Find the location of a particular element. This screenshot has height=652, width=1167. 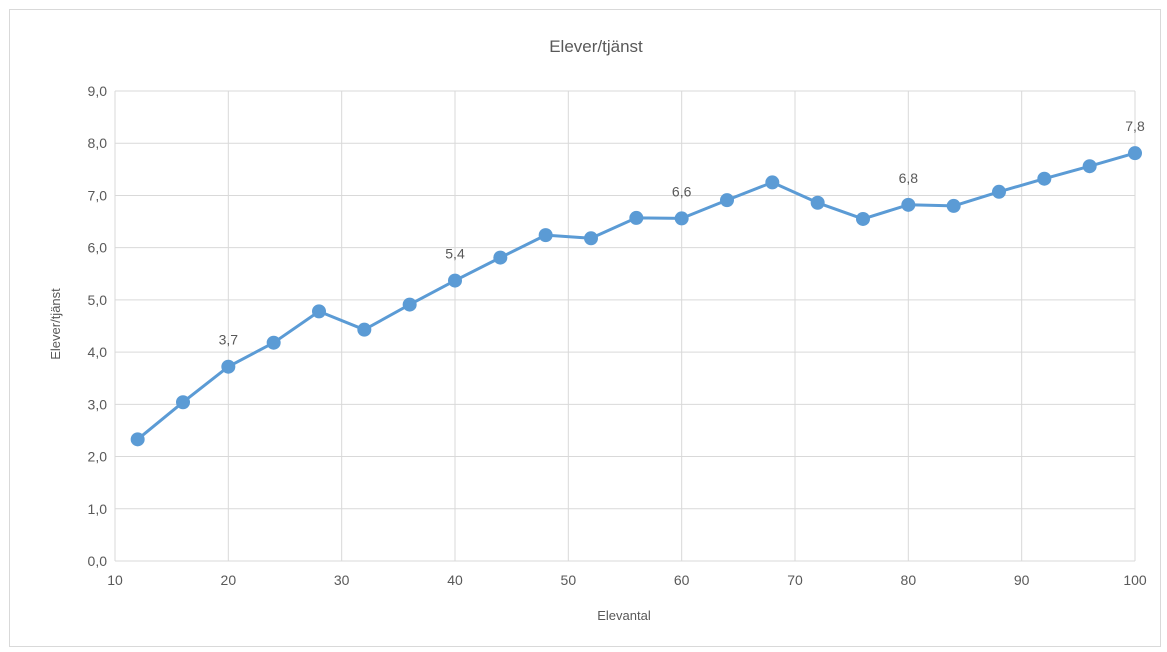

x-tick-label: 60 is located at coordinates (682, 580).